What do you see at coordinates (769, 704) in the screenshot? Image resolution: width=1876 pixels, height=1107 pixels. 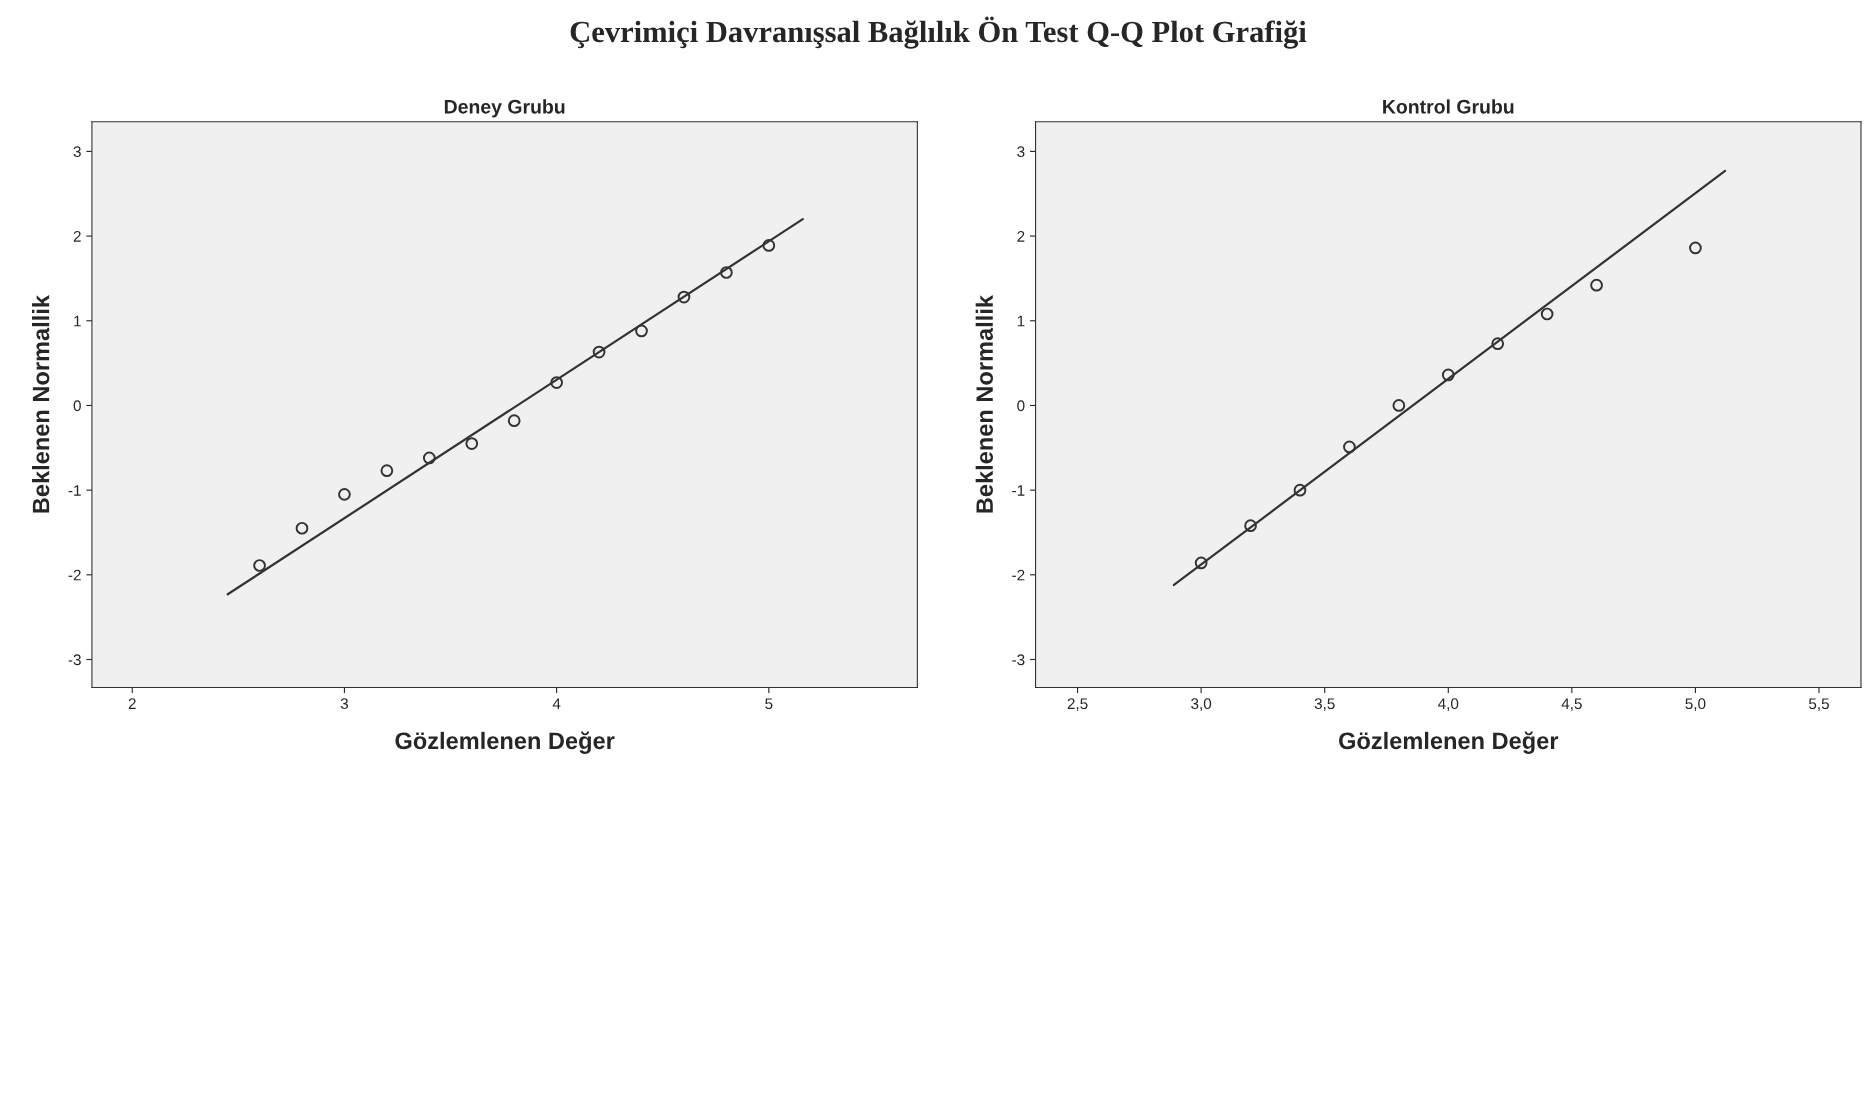 I see `x-tick-label: 5` at bounding box center [769, 704].